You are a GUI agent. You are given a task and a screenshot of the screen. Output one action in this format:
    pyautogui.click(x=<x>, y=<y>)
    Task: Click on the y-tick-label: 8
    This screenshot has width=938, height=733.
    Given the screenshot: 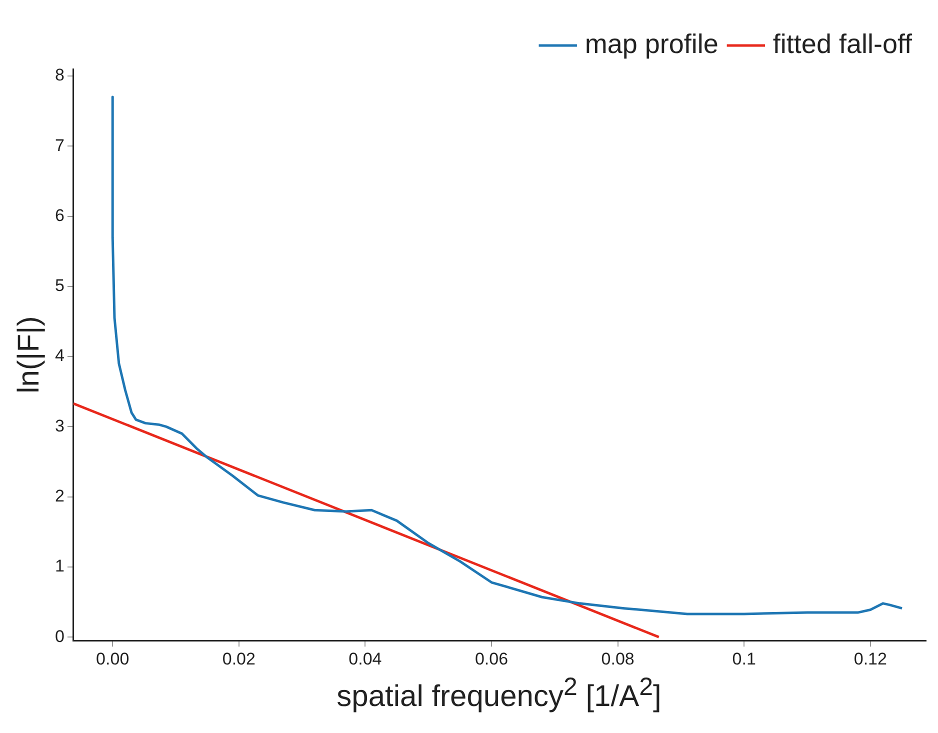 What is the action you would take?
    pyautogui.click(x=59, y=75)
    